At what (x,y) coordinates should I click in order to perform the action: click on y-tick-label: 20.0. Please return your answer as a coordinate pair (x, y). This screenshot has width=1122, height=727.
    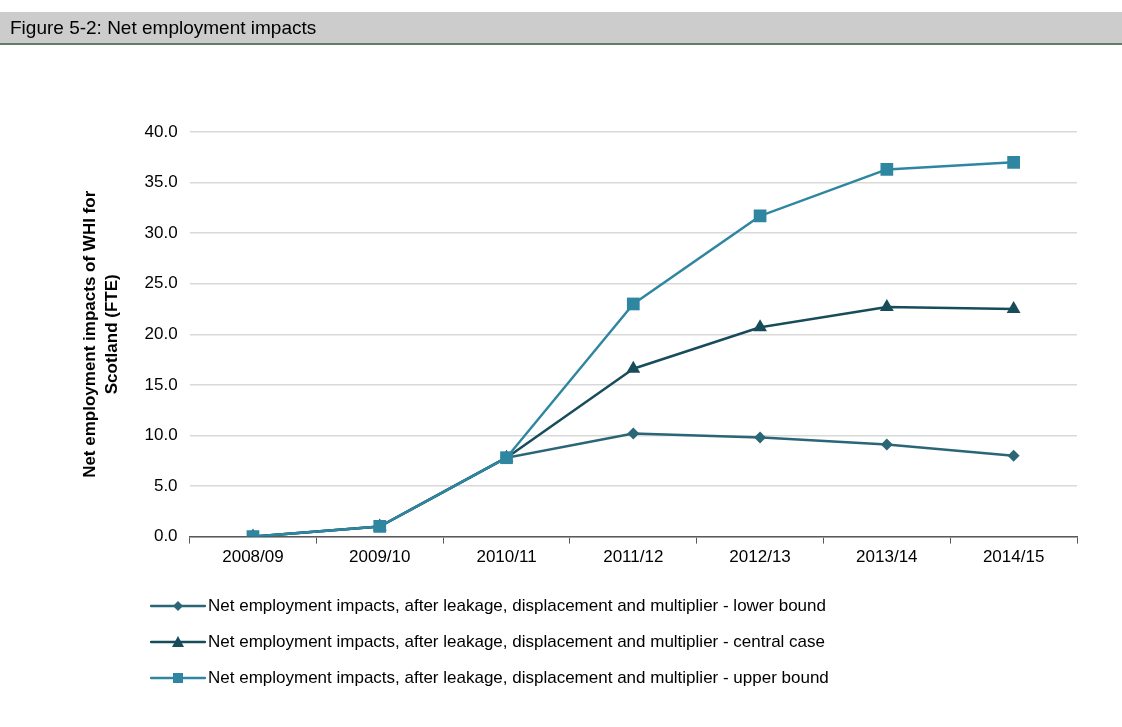
    Looking at the image, I should click on (161, 333).